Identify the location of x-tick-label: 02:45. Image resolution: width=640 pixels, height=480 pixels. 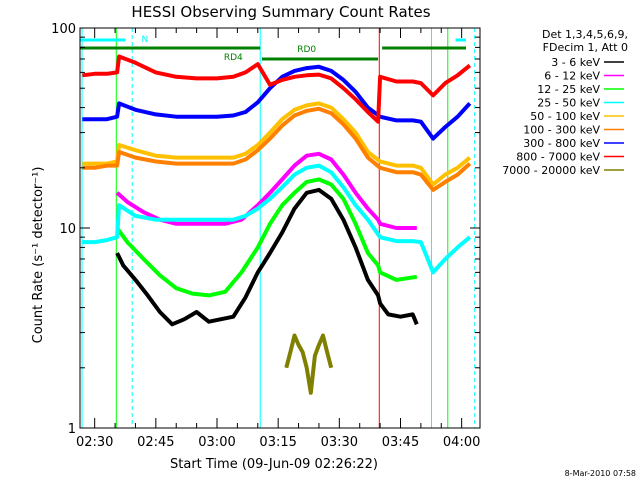
(155, 442).